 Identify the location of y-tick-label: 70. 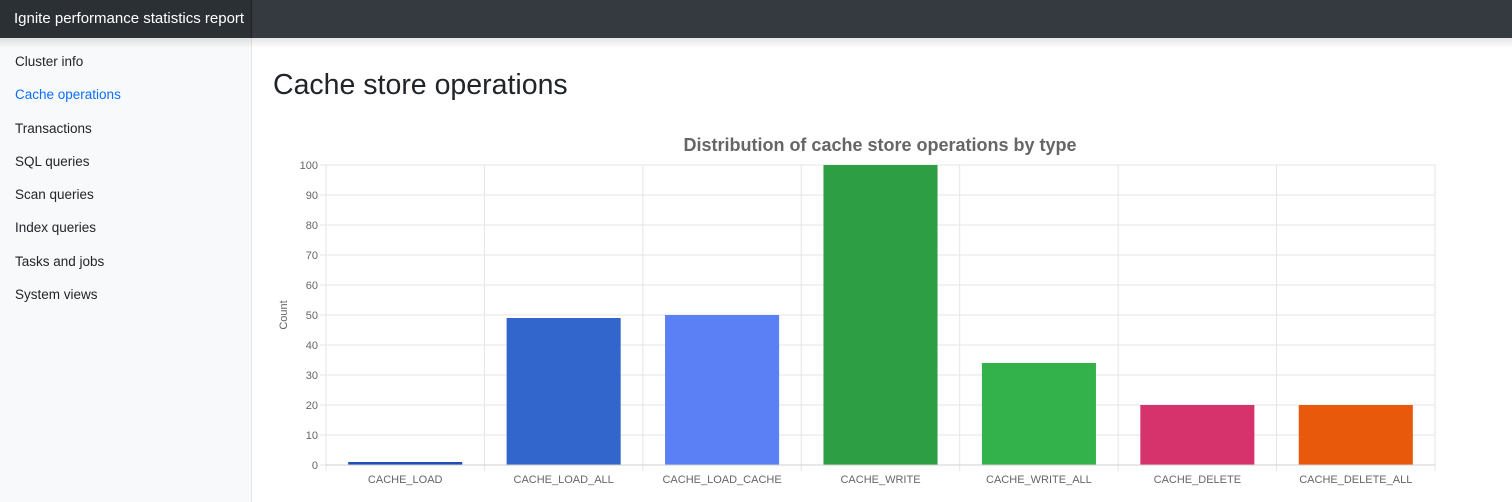
(312, 256).